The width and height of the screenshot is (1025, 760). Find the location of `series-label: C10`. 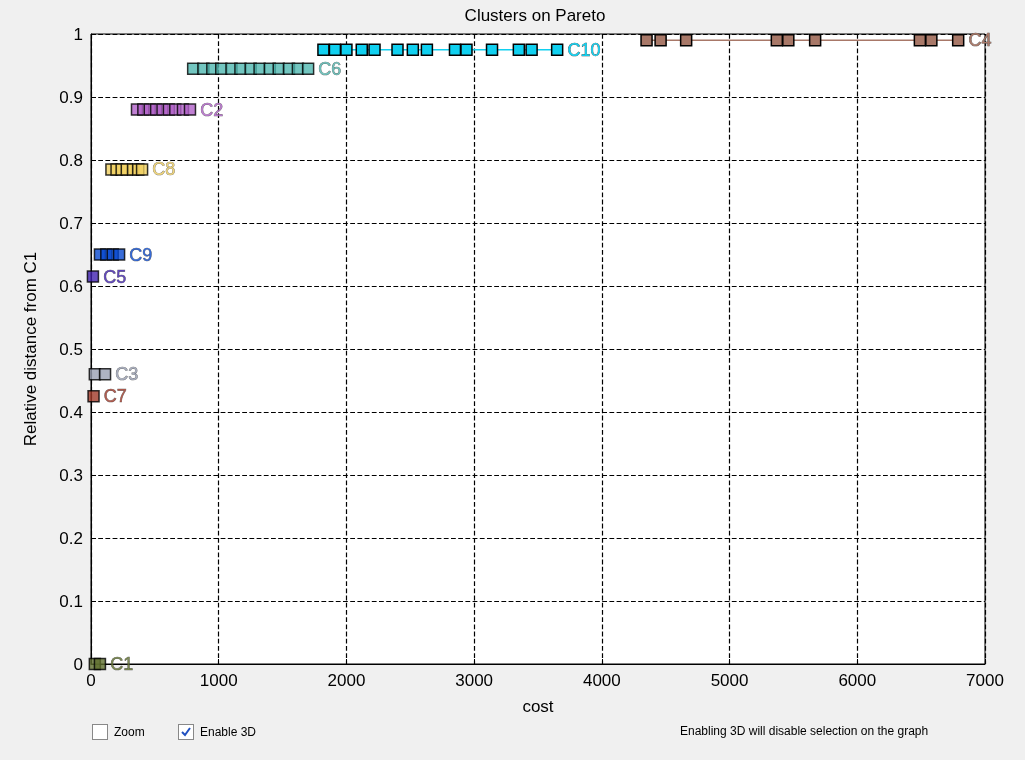

series-label: C10 is located at coordinates (584, 49).